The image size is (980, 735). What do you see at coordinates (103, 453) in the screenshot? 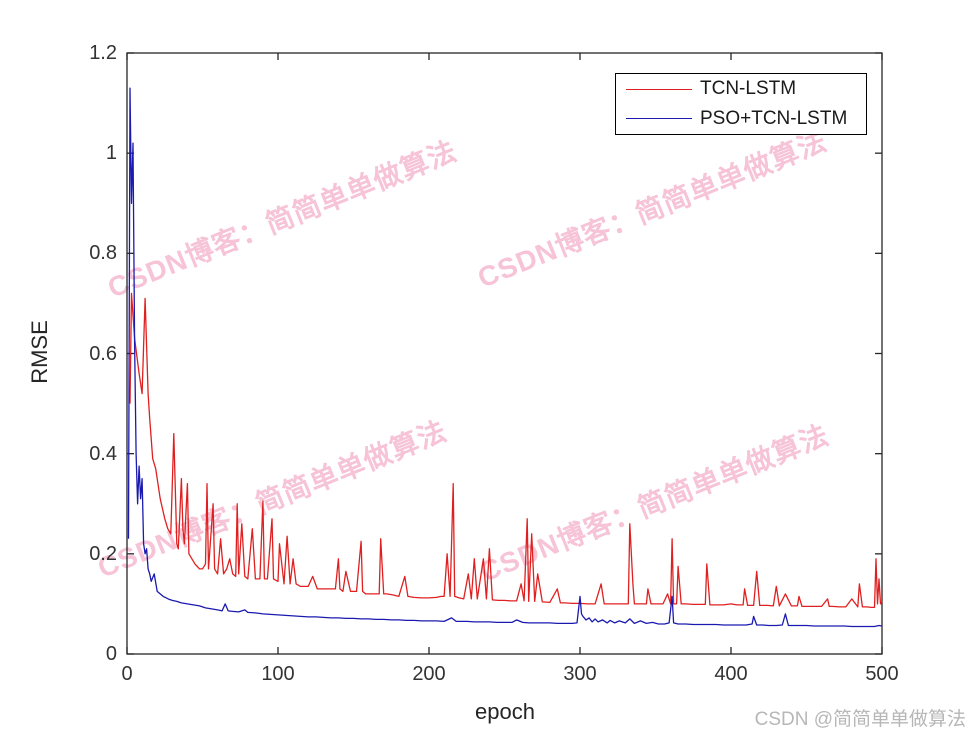
I see `y-tick-label: 0.4` at bounding box center [103, 453].